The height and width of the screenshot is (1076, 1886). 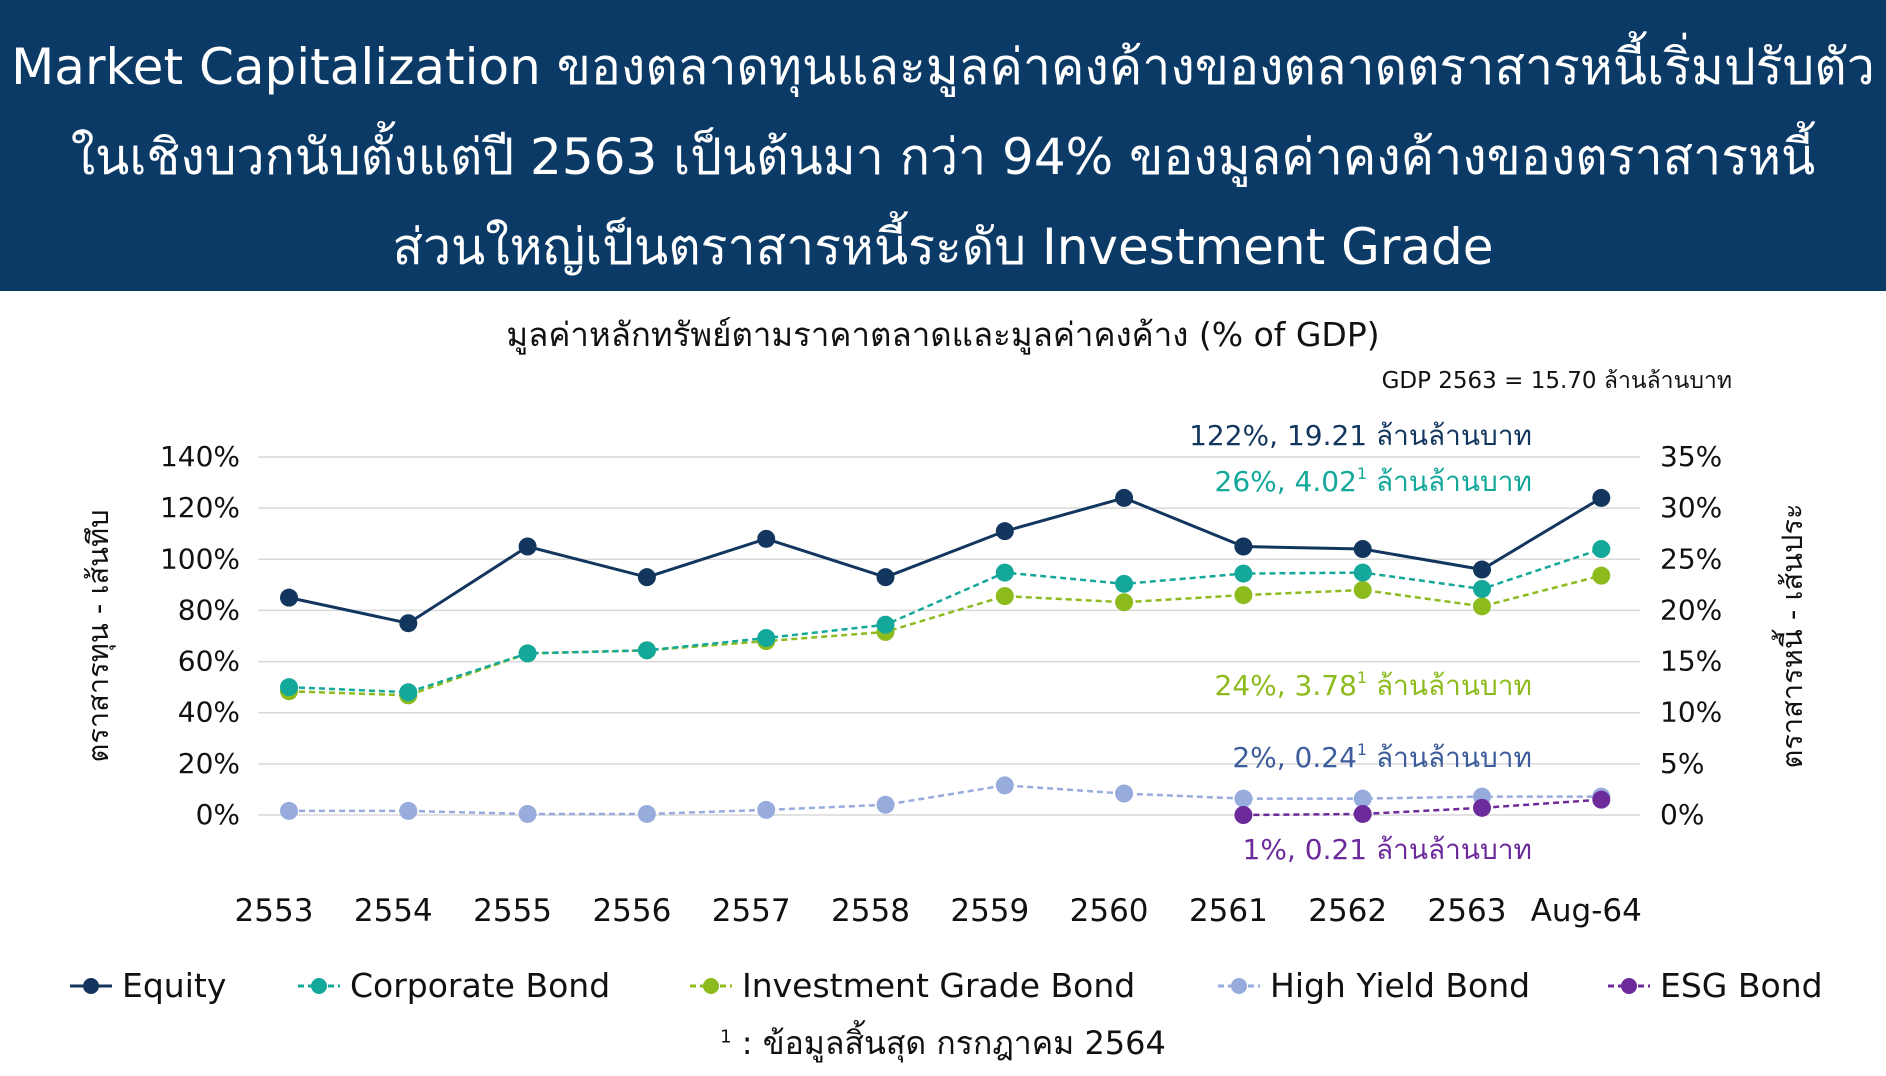 I want to click on series-line-corporate-bond, so click(x=945, y=620).